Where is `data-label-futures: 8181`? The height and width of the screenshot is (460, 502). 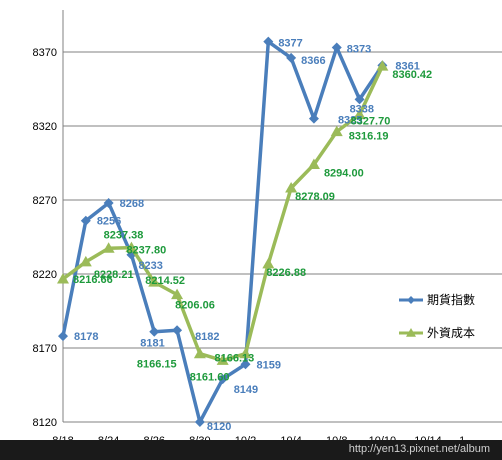
data-label-futures: 8181 is located at coordinates (152, 344).